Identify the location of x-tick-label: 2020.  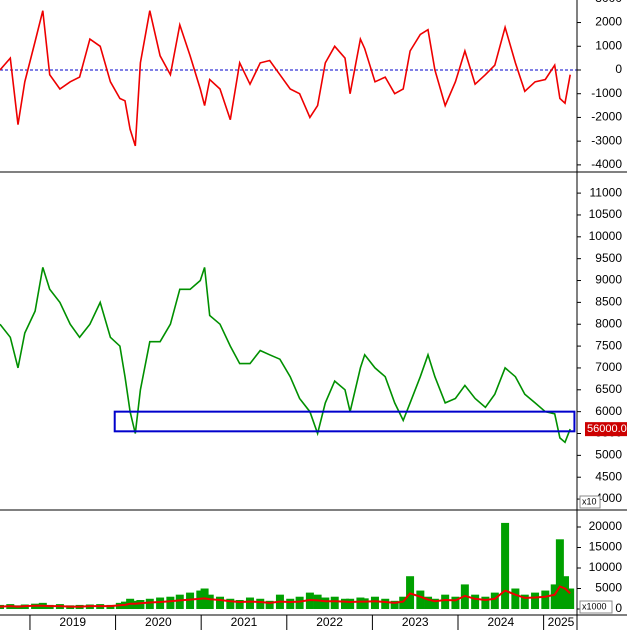
(158, 622).